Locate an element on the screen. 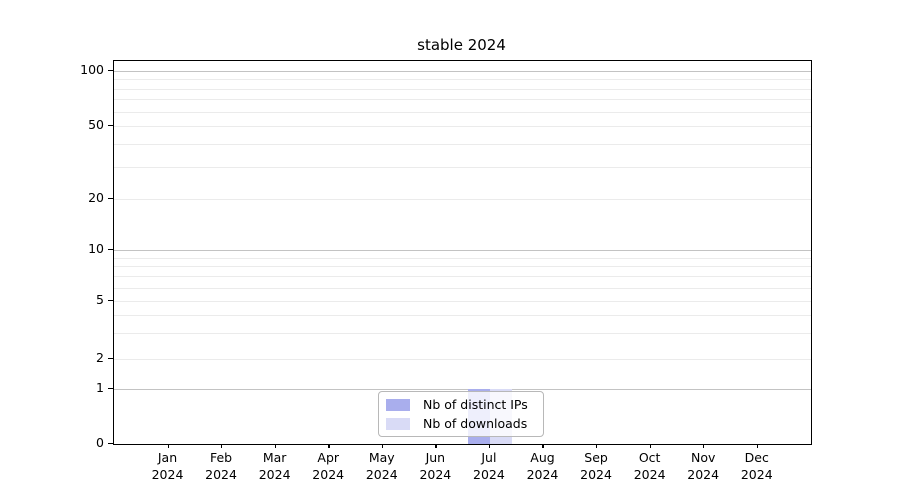 This screenshot has height=500, width=900. x-tick-label: Apr 2024 is located at coordinates (328, 466).